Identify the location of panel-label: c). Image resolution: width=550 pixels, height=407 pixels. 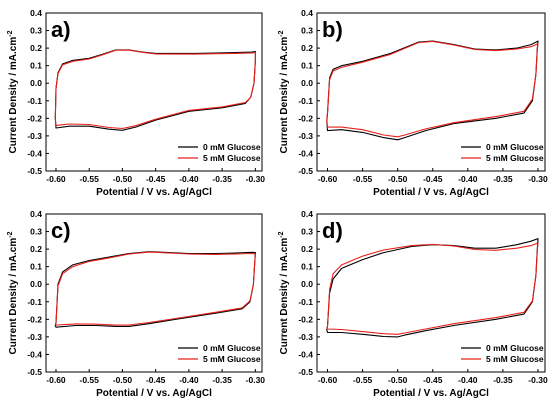
(61, 230).